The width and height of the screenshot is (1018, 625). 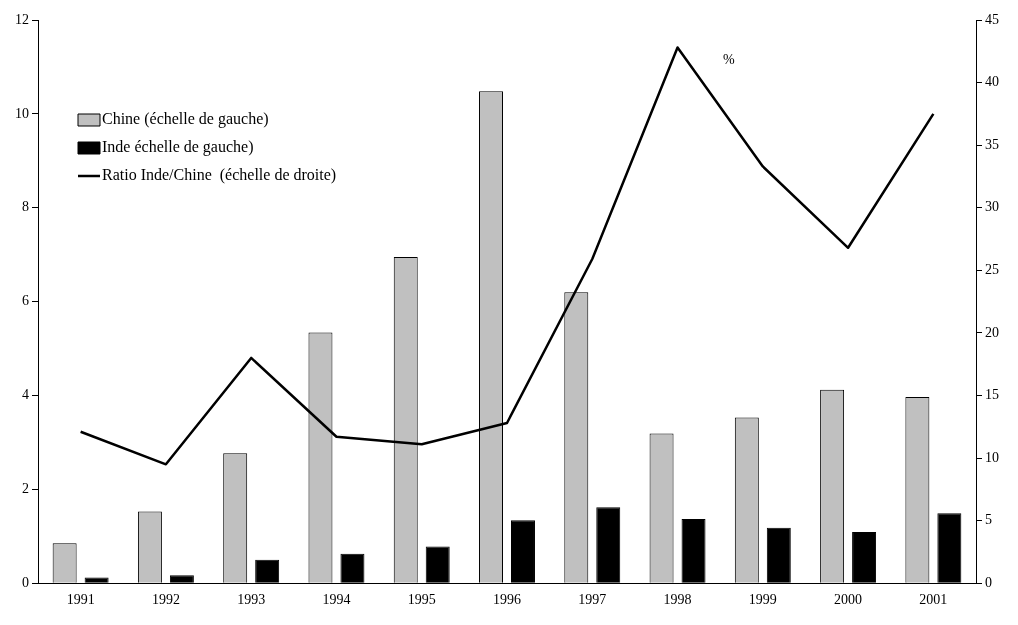 What do you see at coordinates (22, 113) in the screenshot?
I see `y-tick-label: 10` at bounding box center [22, 113].